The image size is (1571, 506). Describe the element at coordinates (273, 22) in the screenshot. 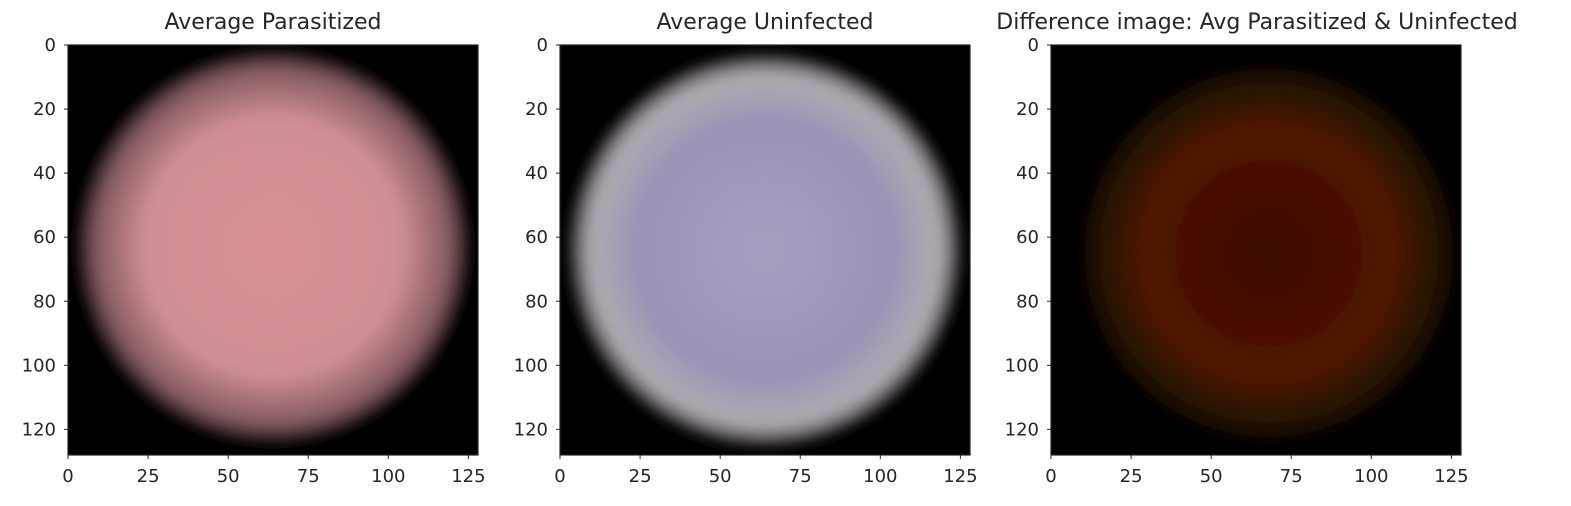

I see `chart-title: Average Parasitized` at that location.